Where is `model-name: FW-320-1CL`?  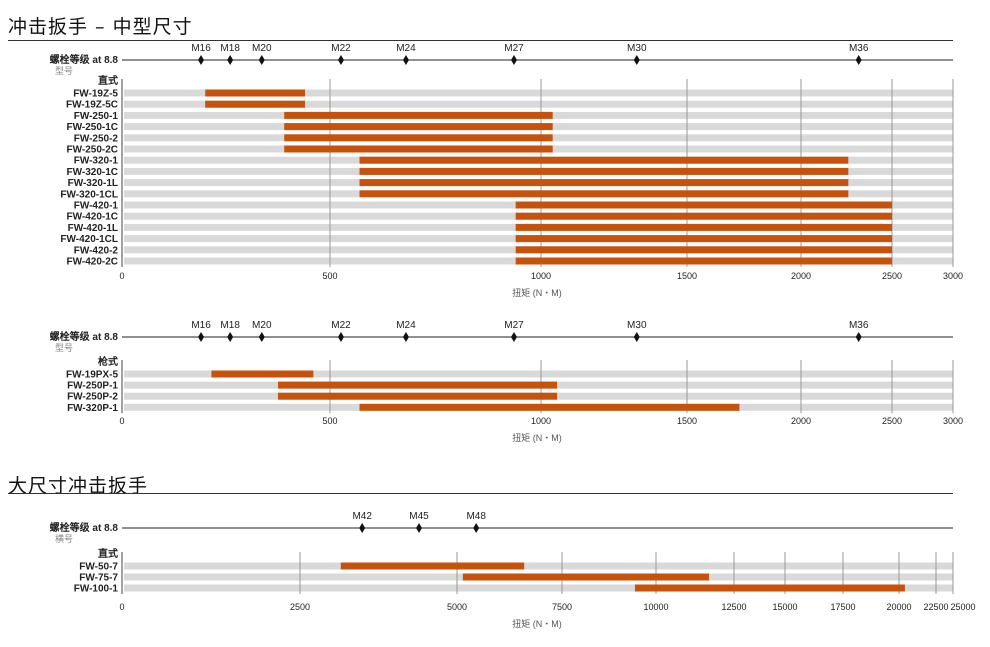 model-name: FW-320-1CL is located at coordinates (89, 194).